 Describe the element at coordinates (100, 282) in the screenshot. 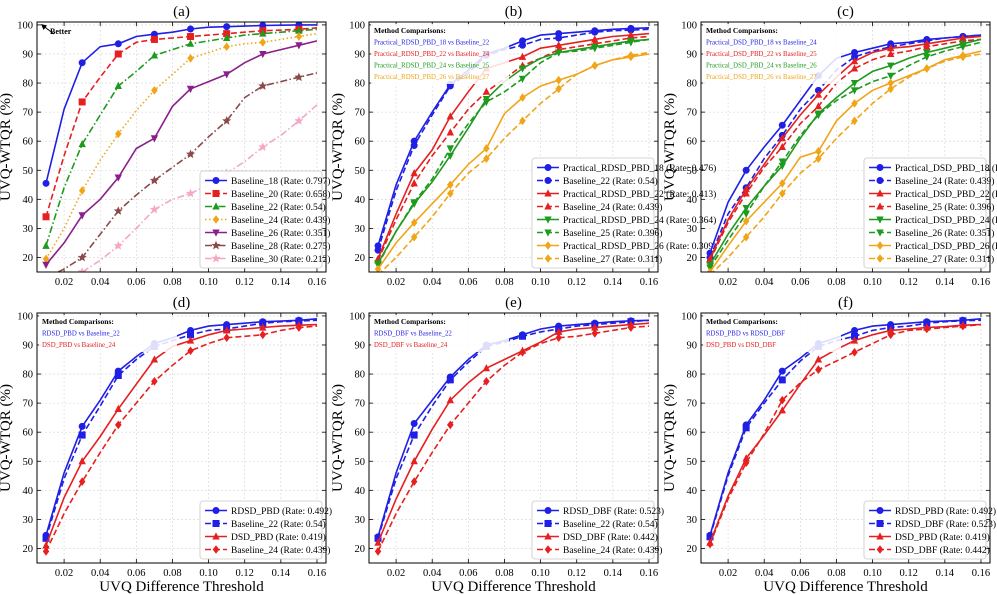

I see `x-tick-label: 0.04` at that location.